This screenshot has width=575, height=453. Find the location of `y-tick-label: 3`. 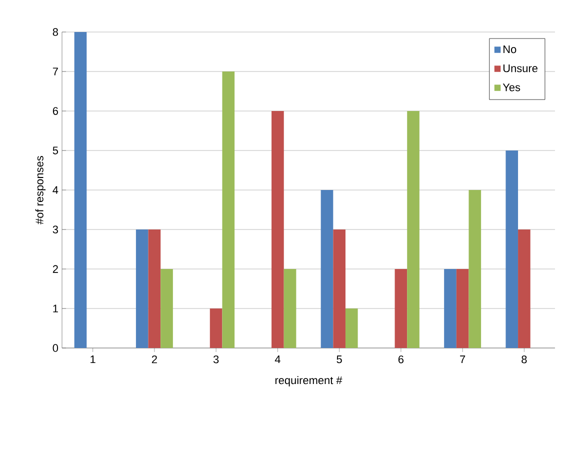

y-tick-label: 3 is located at coordinates (55, 230).